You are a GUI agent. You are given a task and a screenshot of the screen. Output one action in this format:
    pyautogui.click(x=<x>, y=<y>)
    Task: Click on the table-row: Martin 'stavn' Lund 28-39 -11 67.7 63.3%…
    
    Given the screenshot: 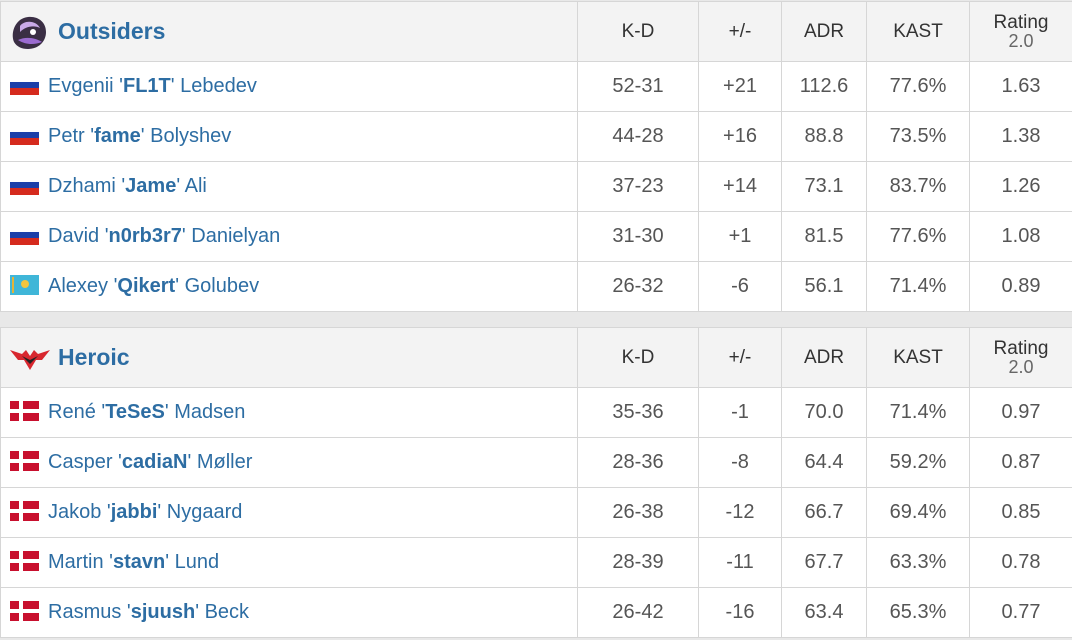 What is the action you would take?
    pyautogui.click(x=536, y=562)
    